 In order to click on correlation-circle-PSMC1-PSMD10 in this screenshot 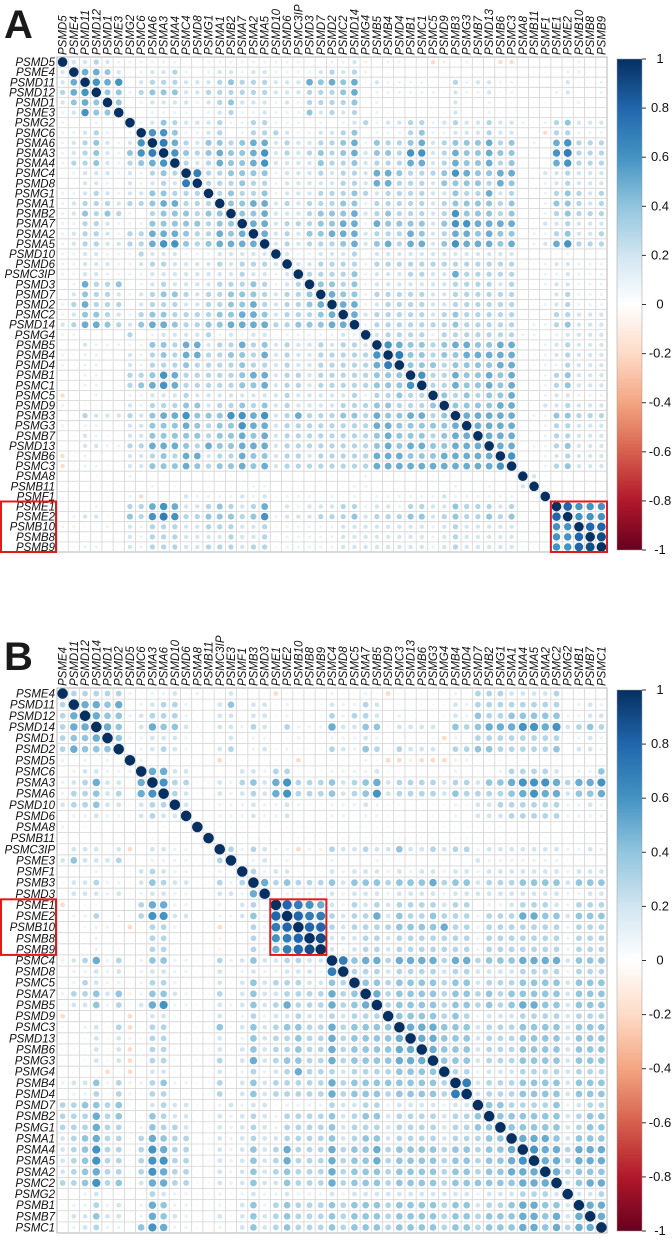, I will do `click(276, 385)`.